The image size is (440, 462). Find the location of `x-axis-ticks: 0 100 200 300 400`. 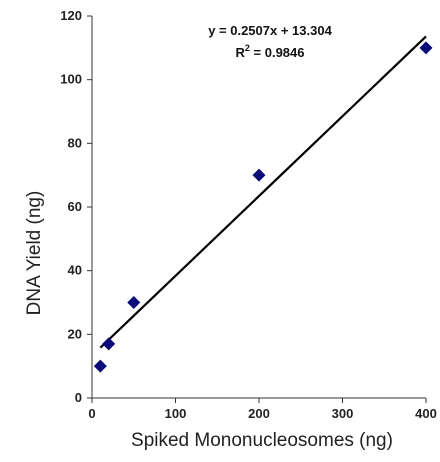

x-axis-ticks: 0 100 200 300 400 is located at coordinates (262, 409).